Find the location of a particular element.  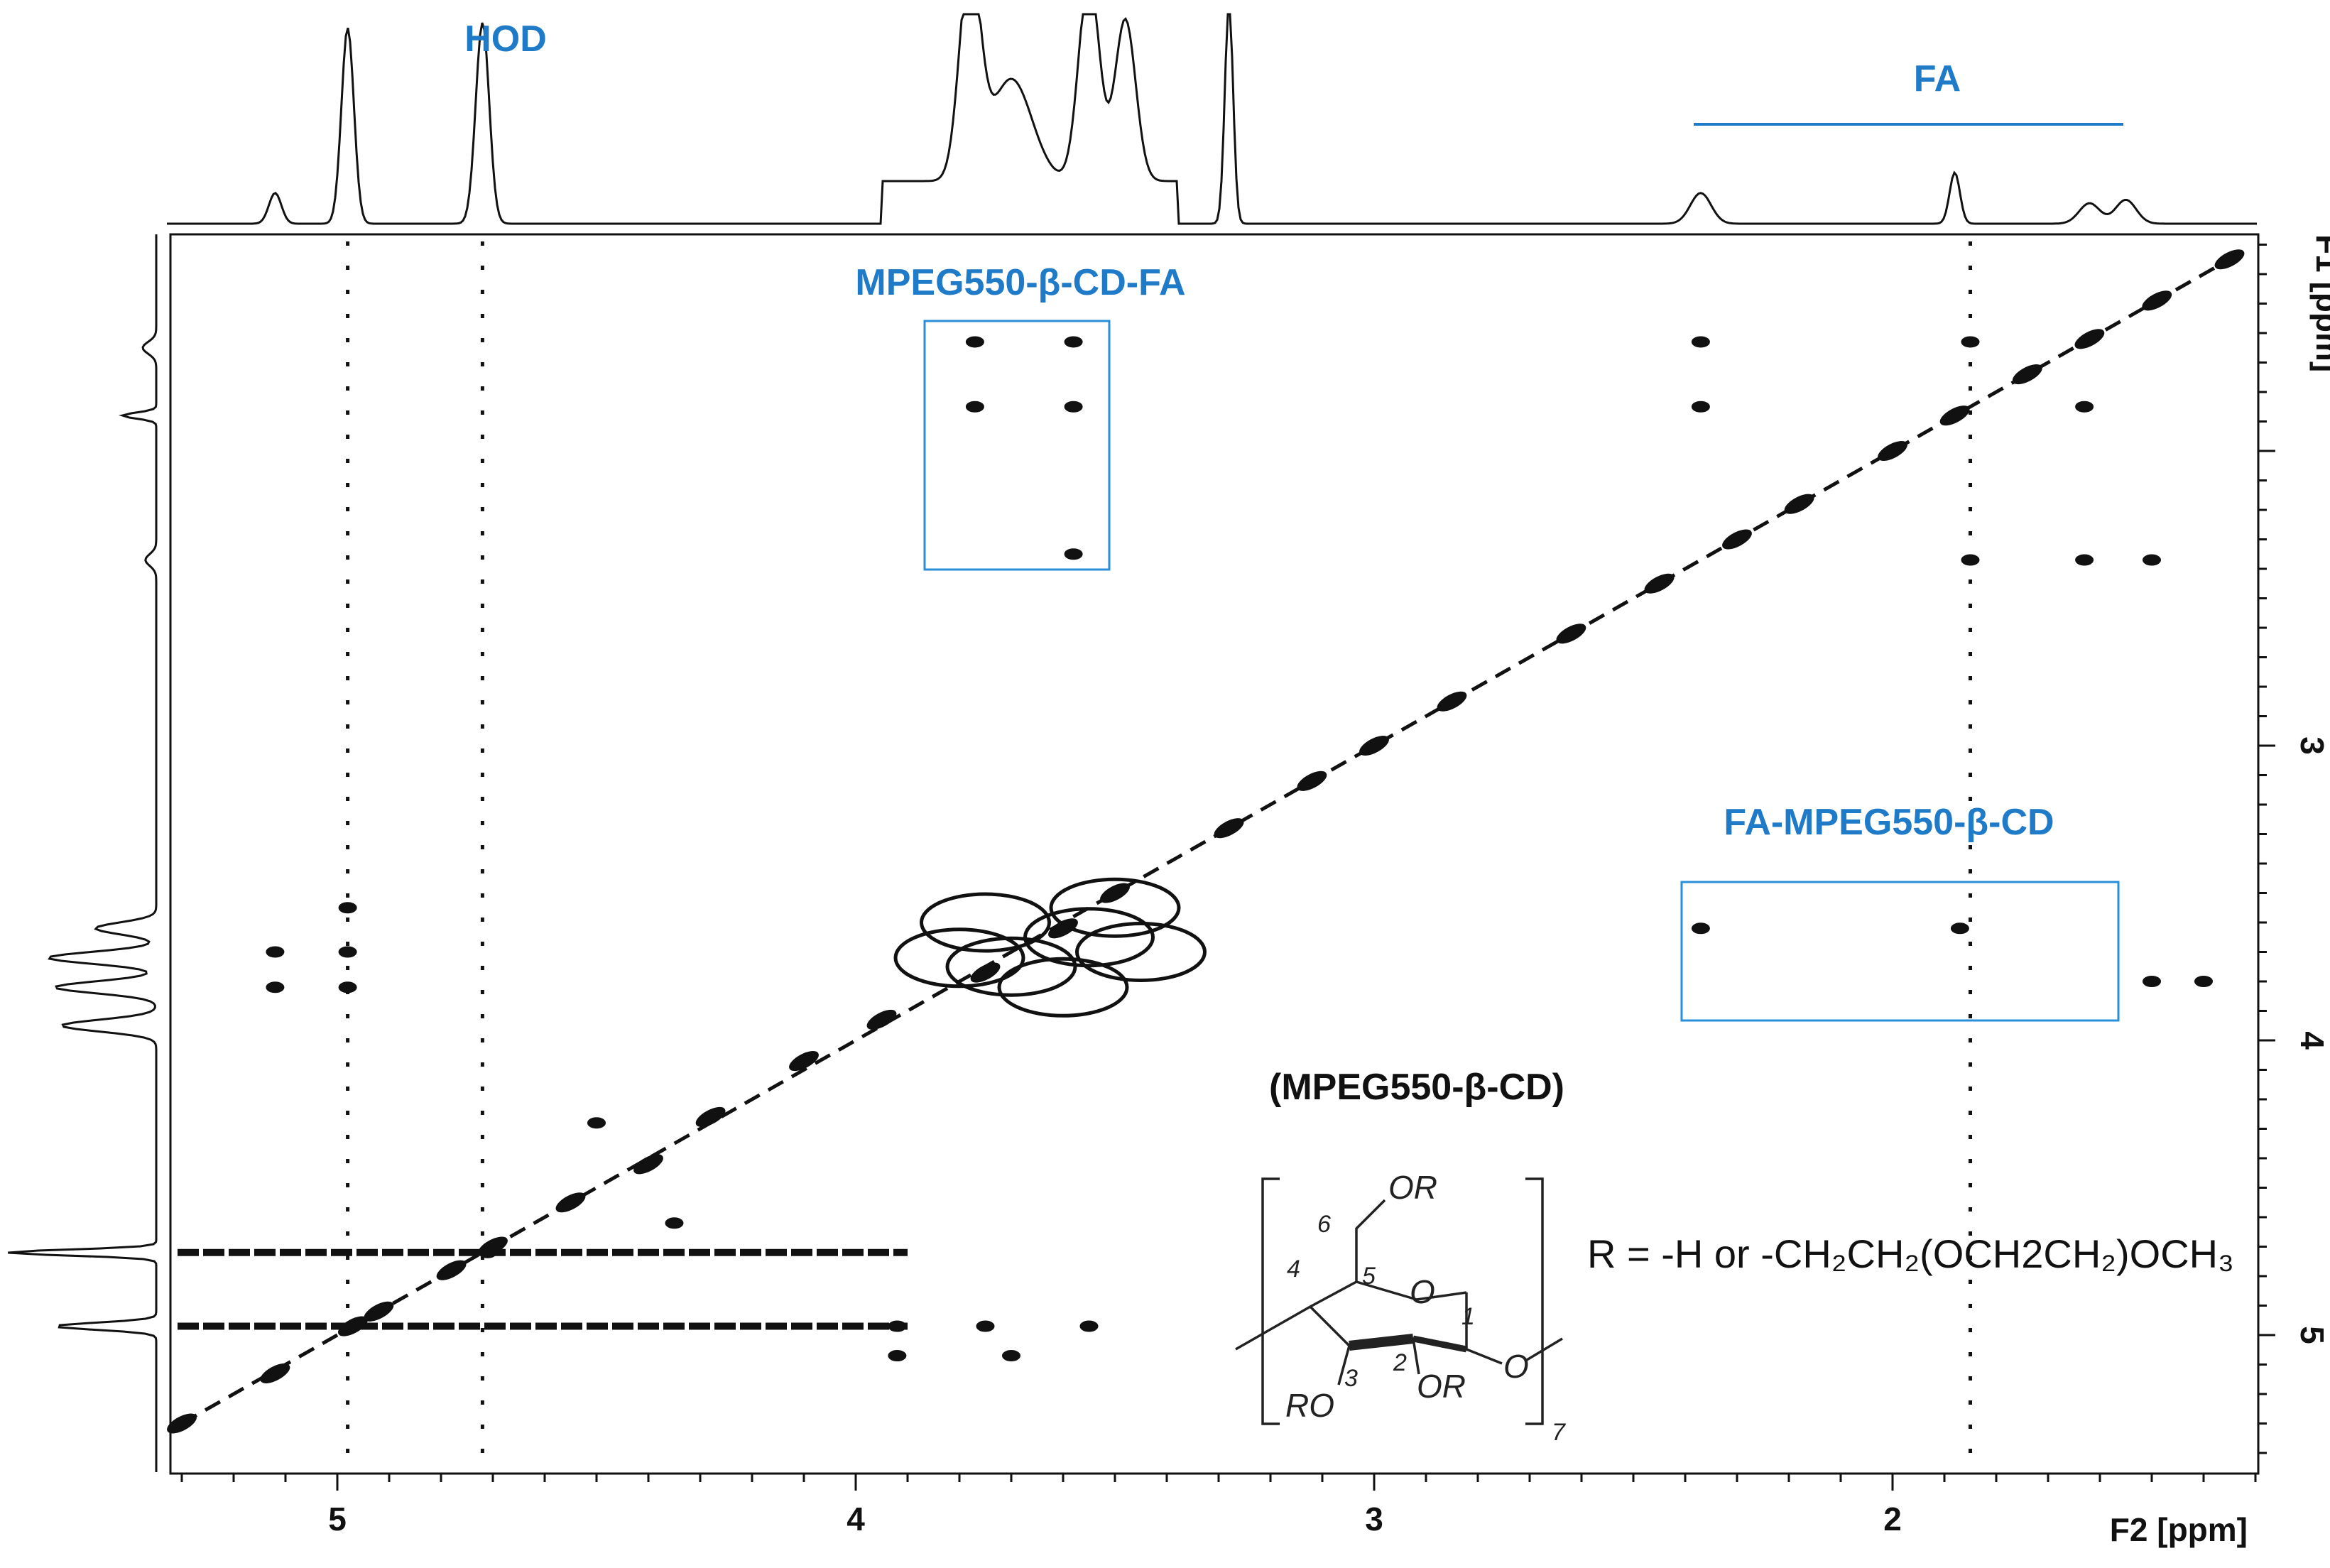

y-tick-label: 5 is located at coordinates (2312, 1335).